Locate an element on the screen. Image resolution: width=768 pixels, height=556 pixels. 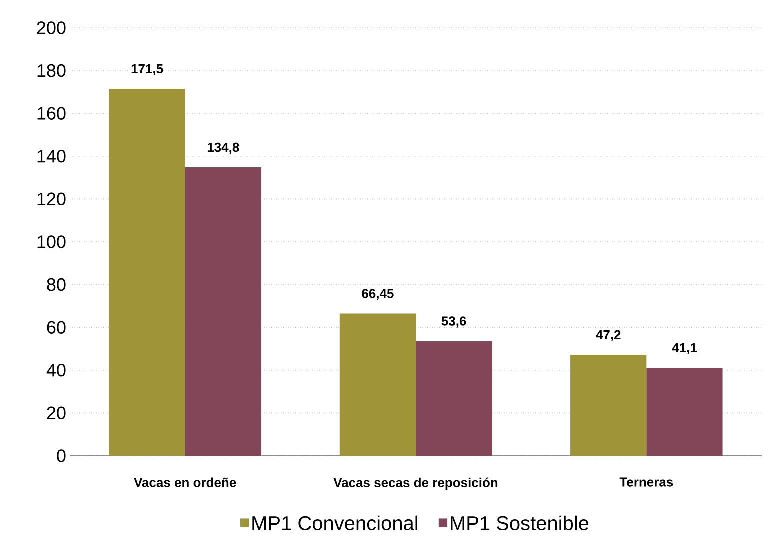
y-tick-label: 80 is located at coordinates (56, 285).